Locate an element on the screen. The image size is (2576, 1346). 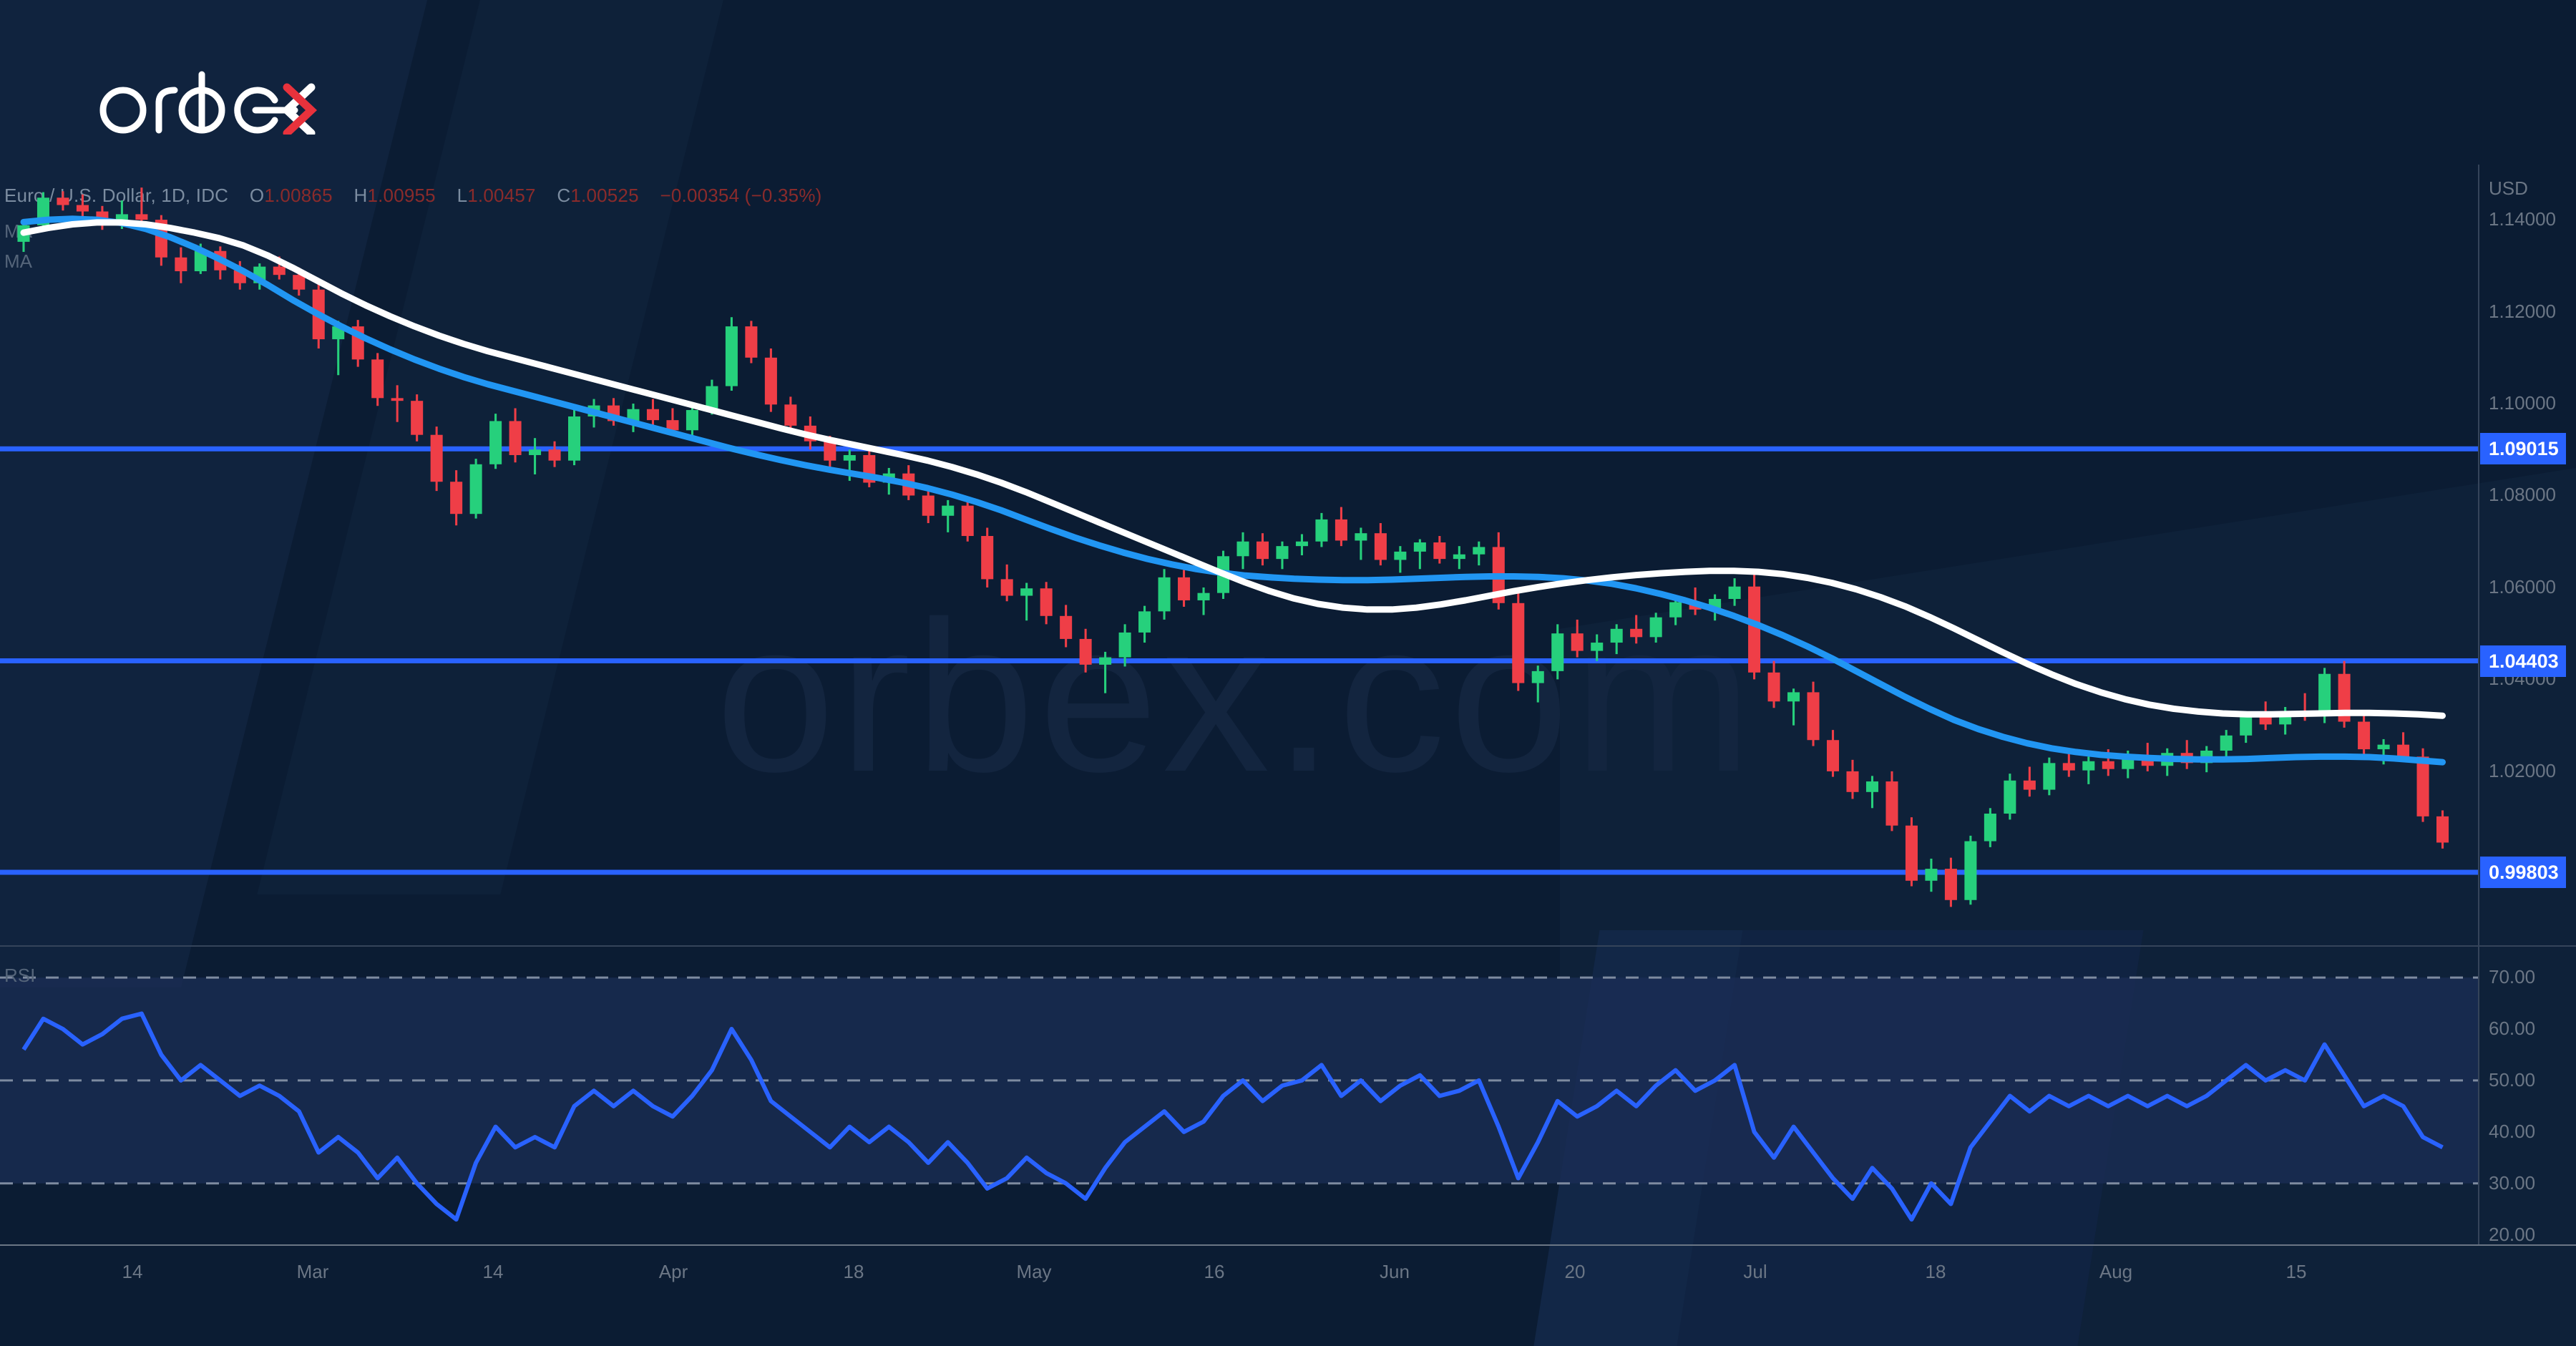
rsi-title-label: RSI is located at coordinates (20, 975).